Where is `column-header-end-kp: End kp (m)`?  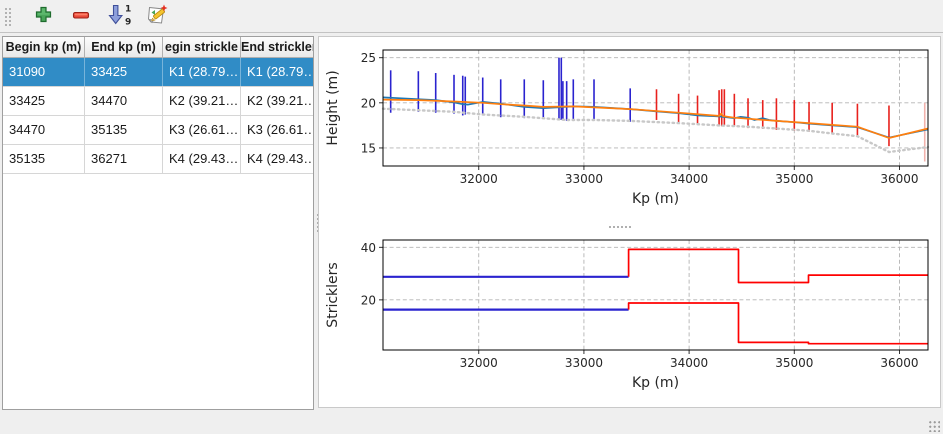 column-header-end-kp: End kp (m) is located at coordinates (124, 47).